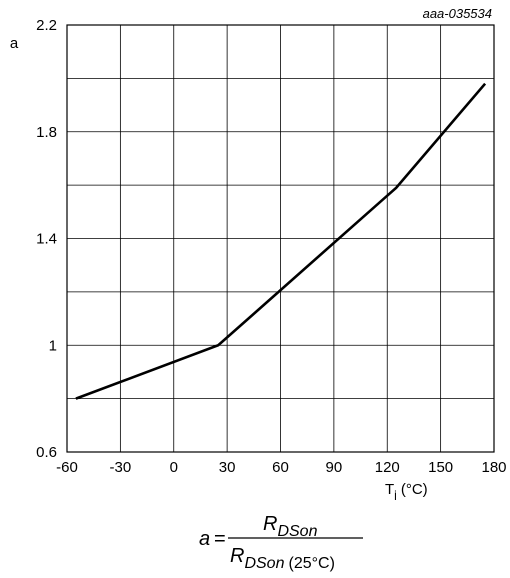 The image size is (510, 578). What do you see at coordinates (174, 467) in the screenshot?
I see `x-tick-label: 0` at bounding box center [174, 467].